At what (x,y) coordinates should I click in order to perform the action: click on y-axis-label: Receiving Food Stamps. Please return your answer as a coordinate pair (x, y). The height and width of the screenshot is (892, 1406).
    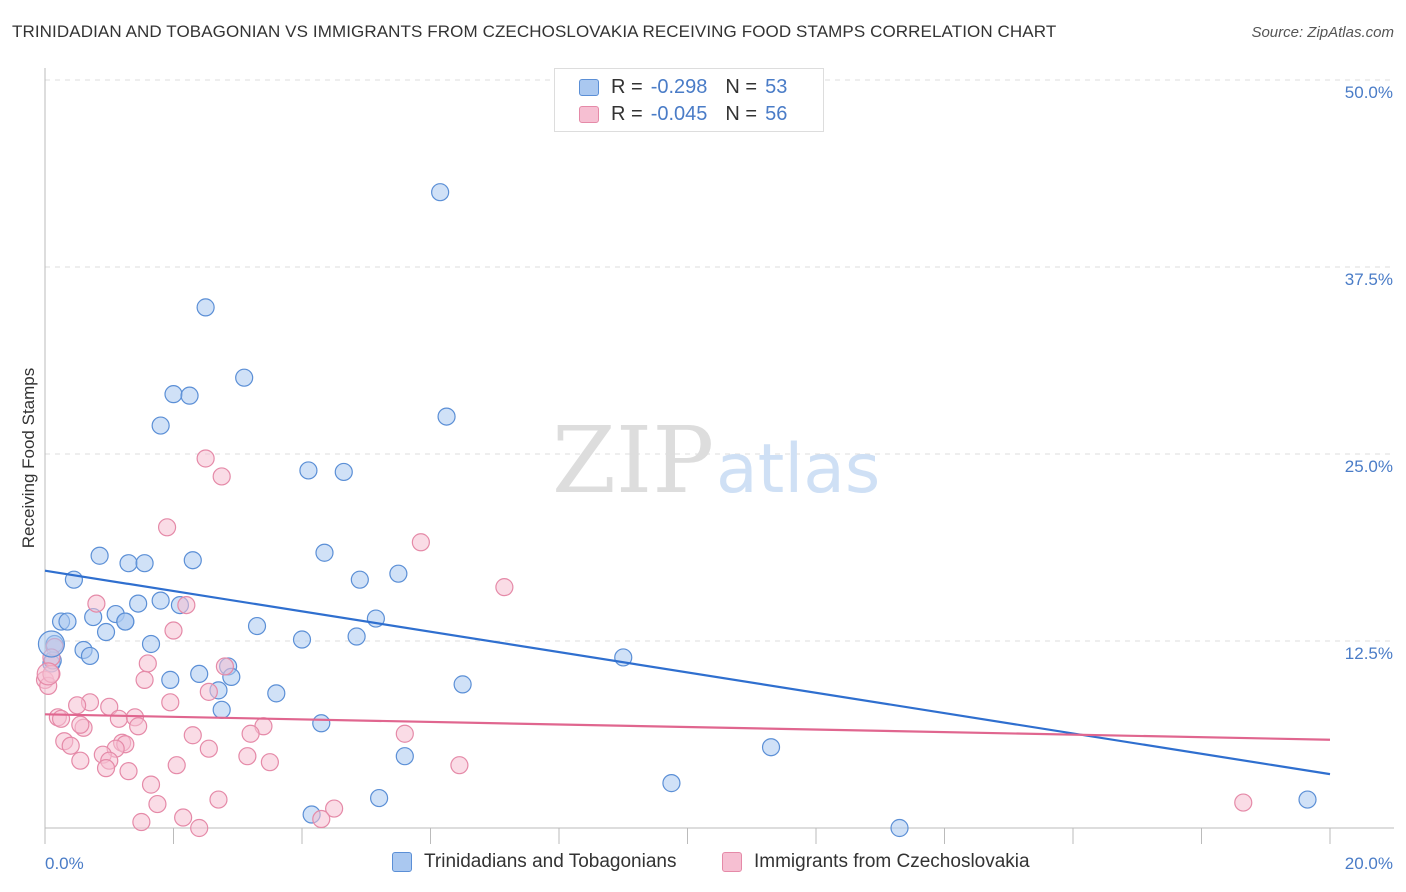
    Looking at the image, I should click on (28, 458).